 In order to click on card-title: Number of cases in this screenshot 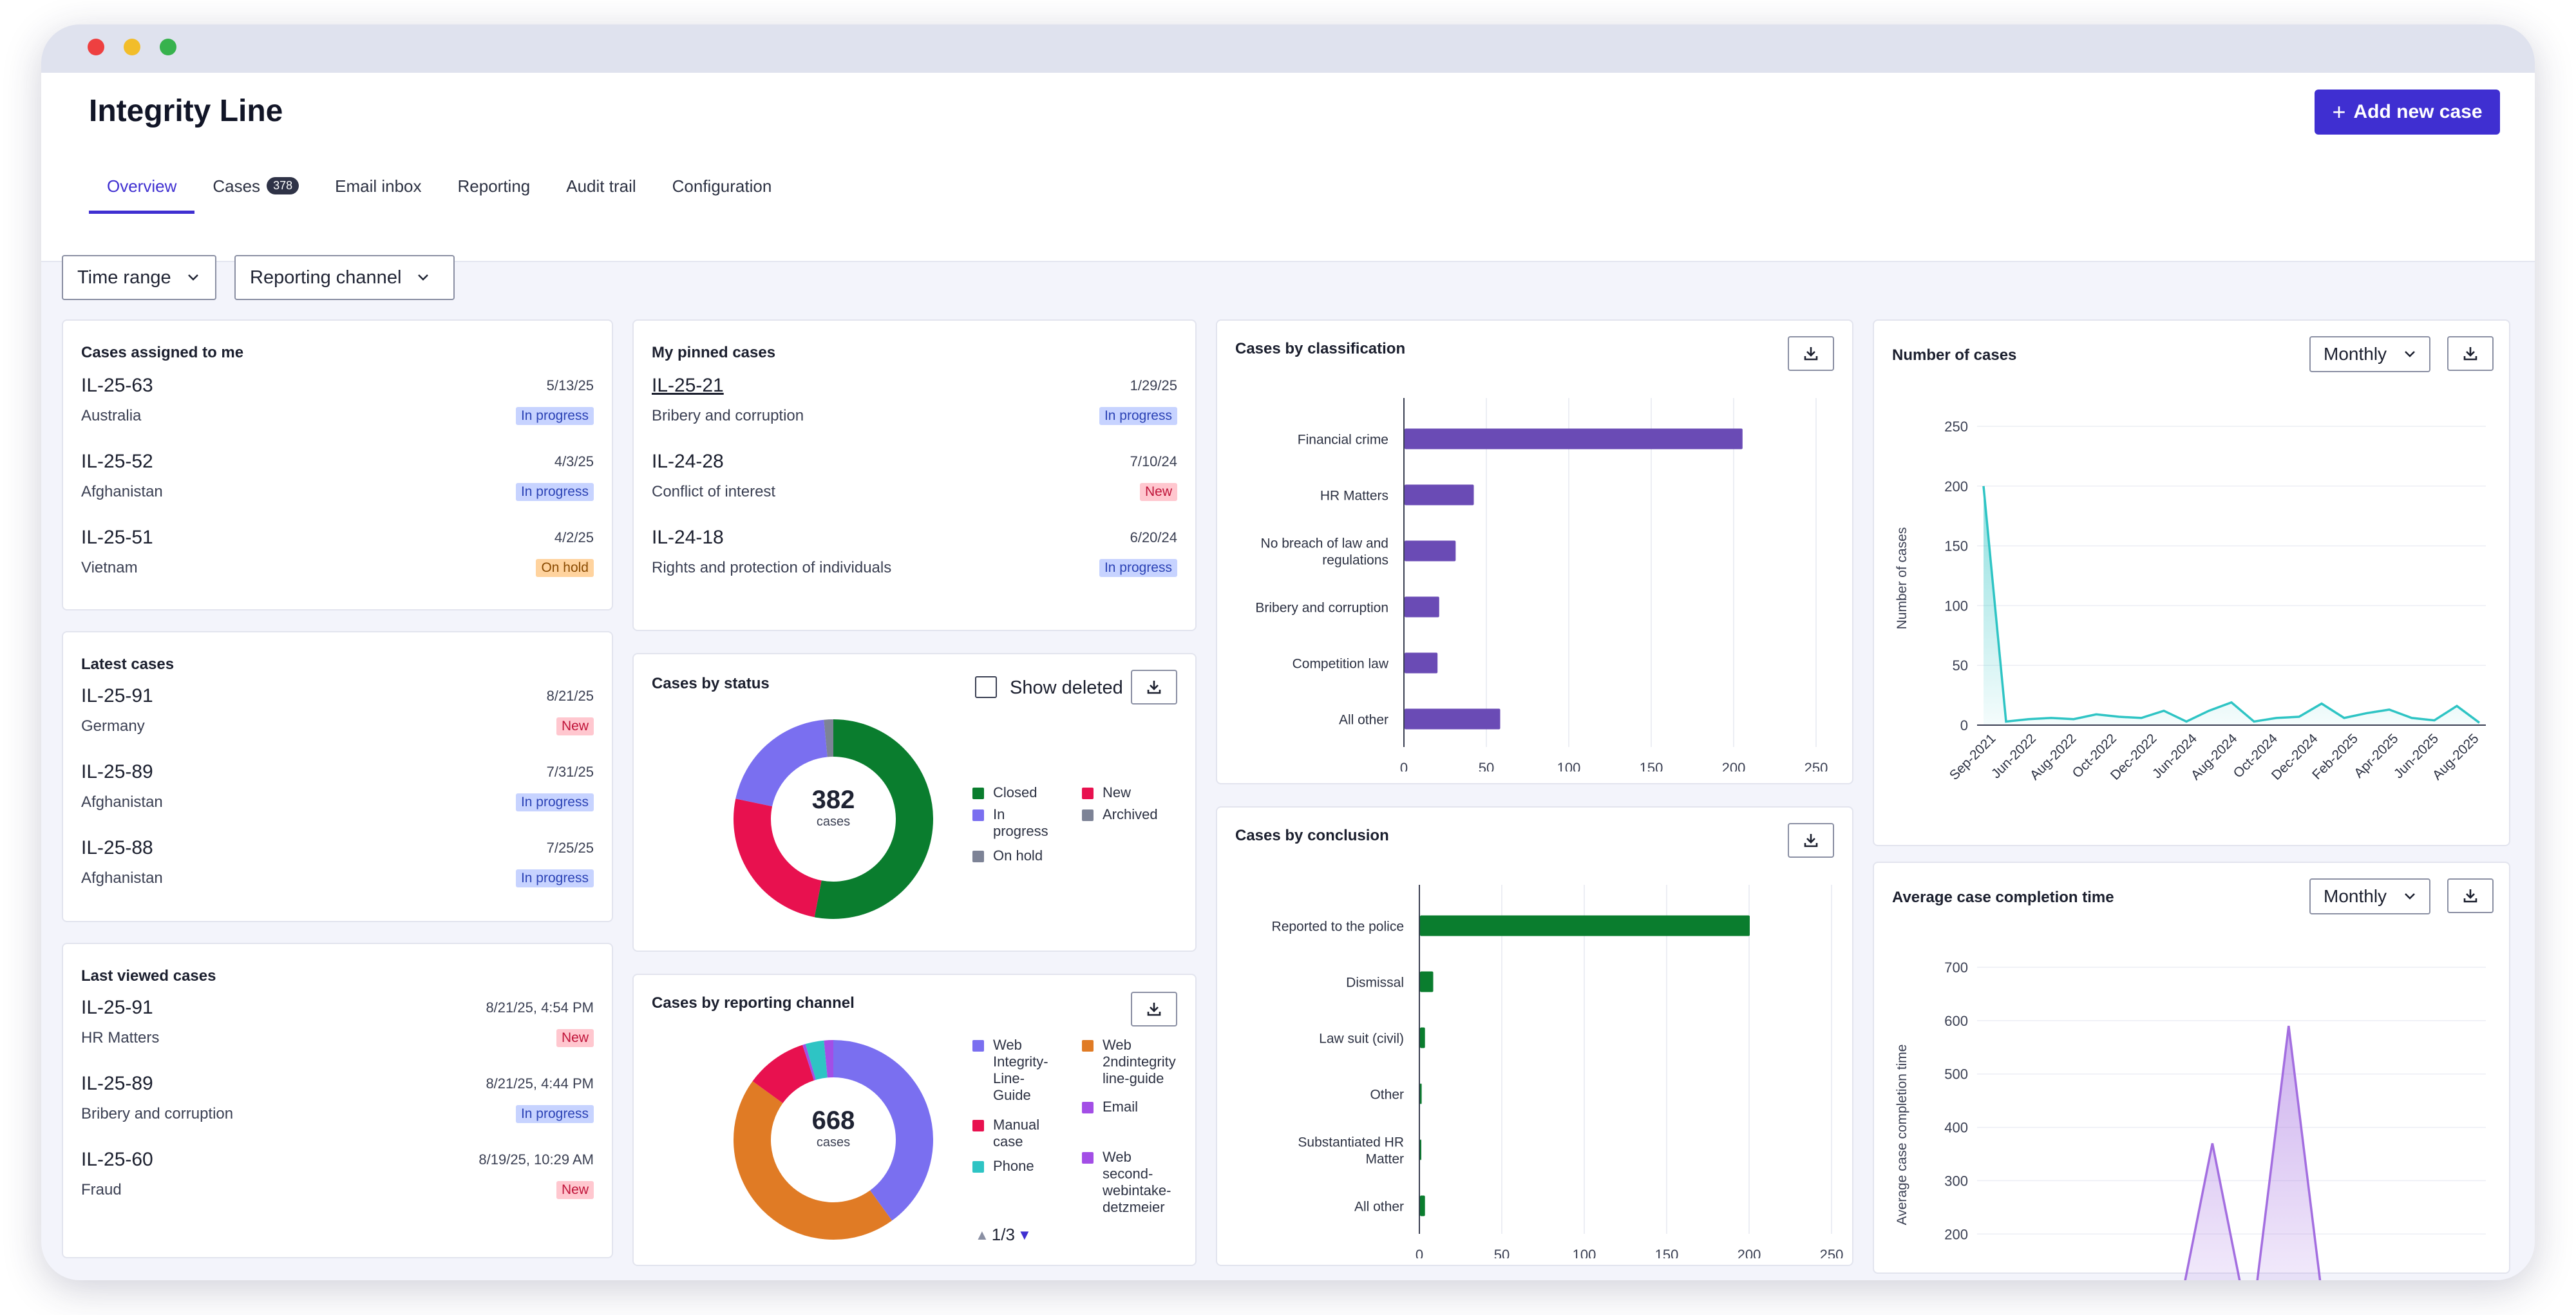, I will do `click(1954, 355)`.